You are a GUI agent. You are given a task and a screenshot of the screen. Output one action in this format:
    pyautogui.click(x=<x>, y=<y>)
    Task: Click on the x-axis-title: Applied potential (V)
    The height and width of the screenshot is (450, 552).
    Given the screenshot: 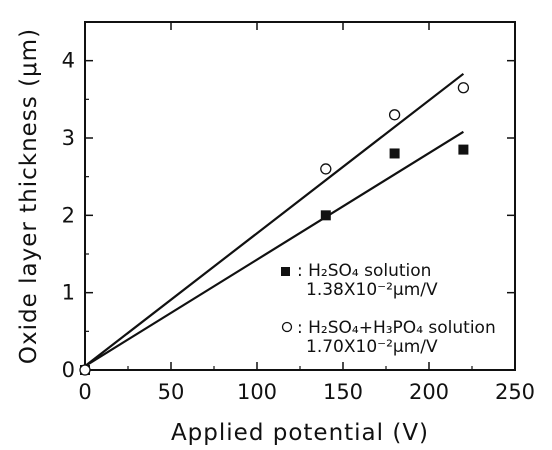 What is the action you would take?
    pyautogui.click(x=300, y=433)
    